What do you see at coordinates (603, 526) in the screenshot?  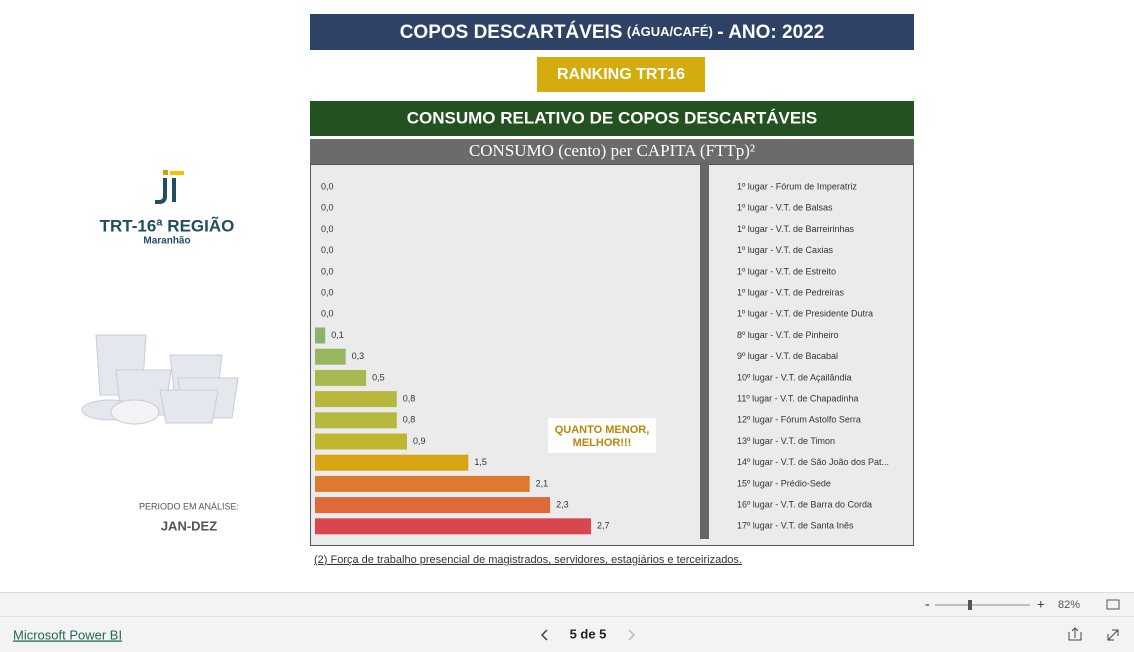 I see `value-label: 2,7` at bounding box center [603, 526].